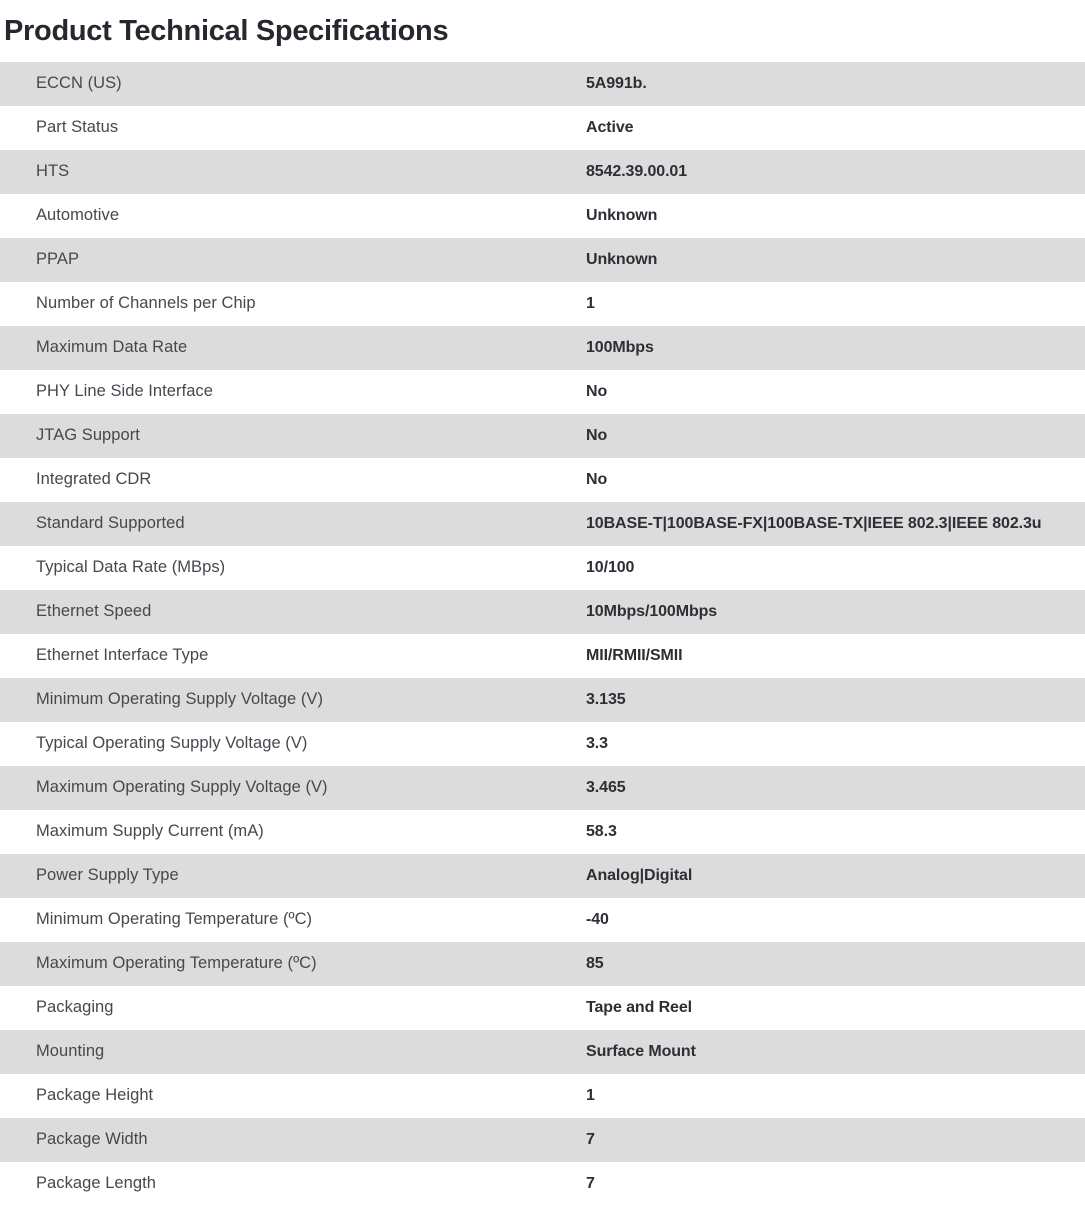 This screenshot has height=1206, width=1085. What do you see at coordinates (824, 348) in the screenshot?
I see `spec-value: 100Mbps` at bounding box center [824, 348].